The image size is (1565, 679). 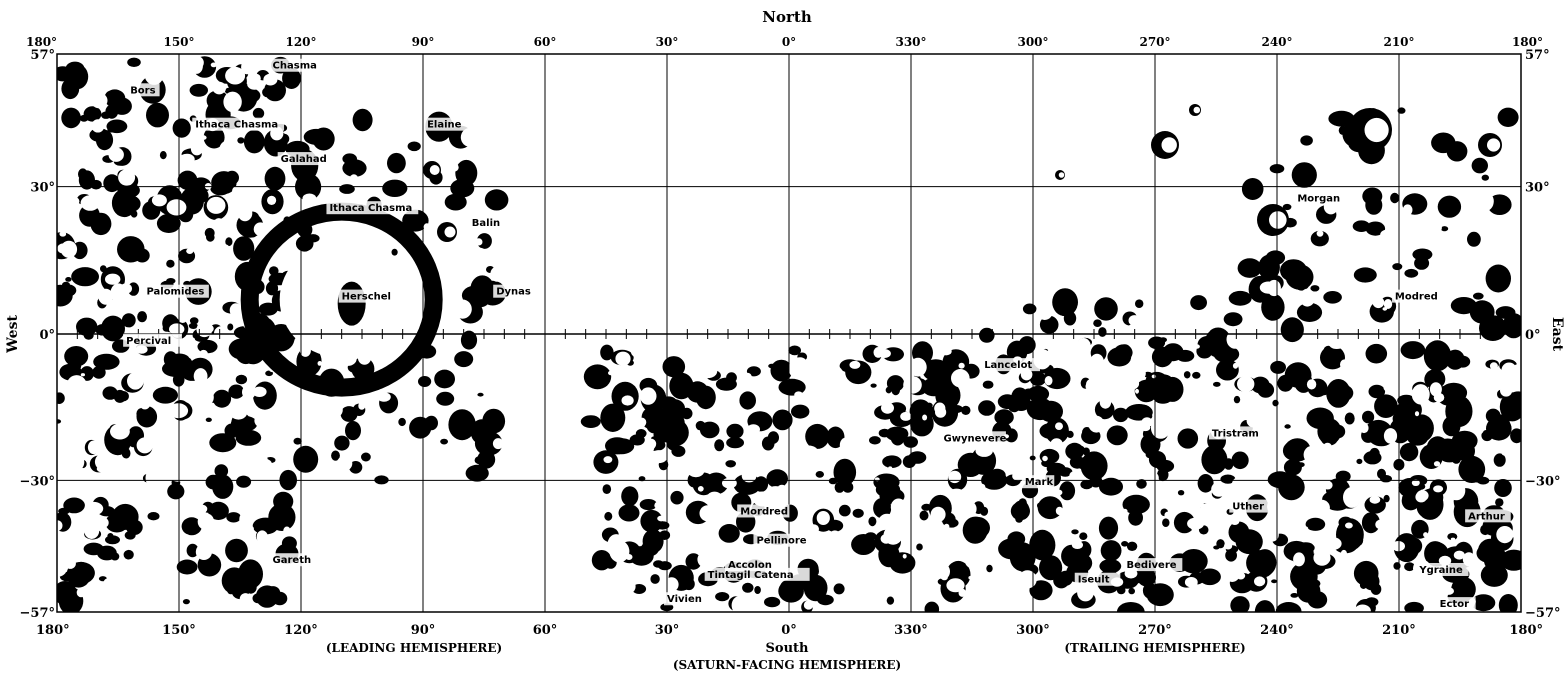 What do you see at coordinates (1277, 630) in the screenshot?
I see `longitude-label-bottom: 240°` at bounding box center [1277, 630].